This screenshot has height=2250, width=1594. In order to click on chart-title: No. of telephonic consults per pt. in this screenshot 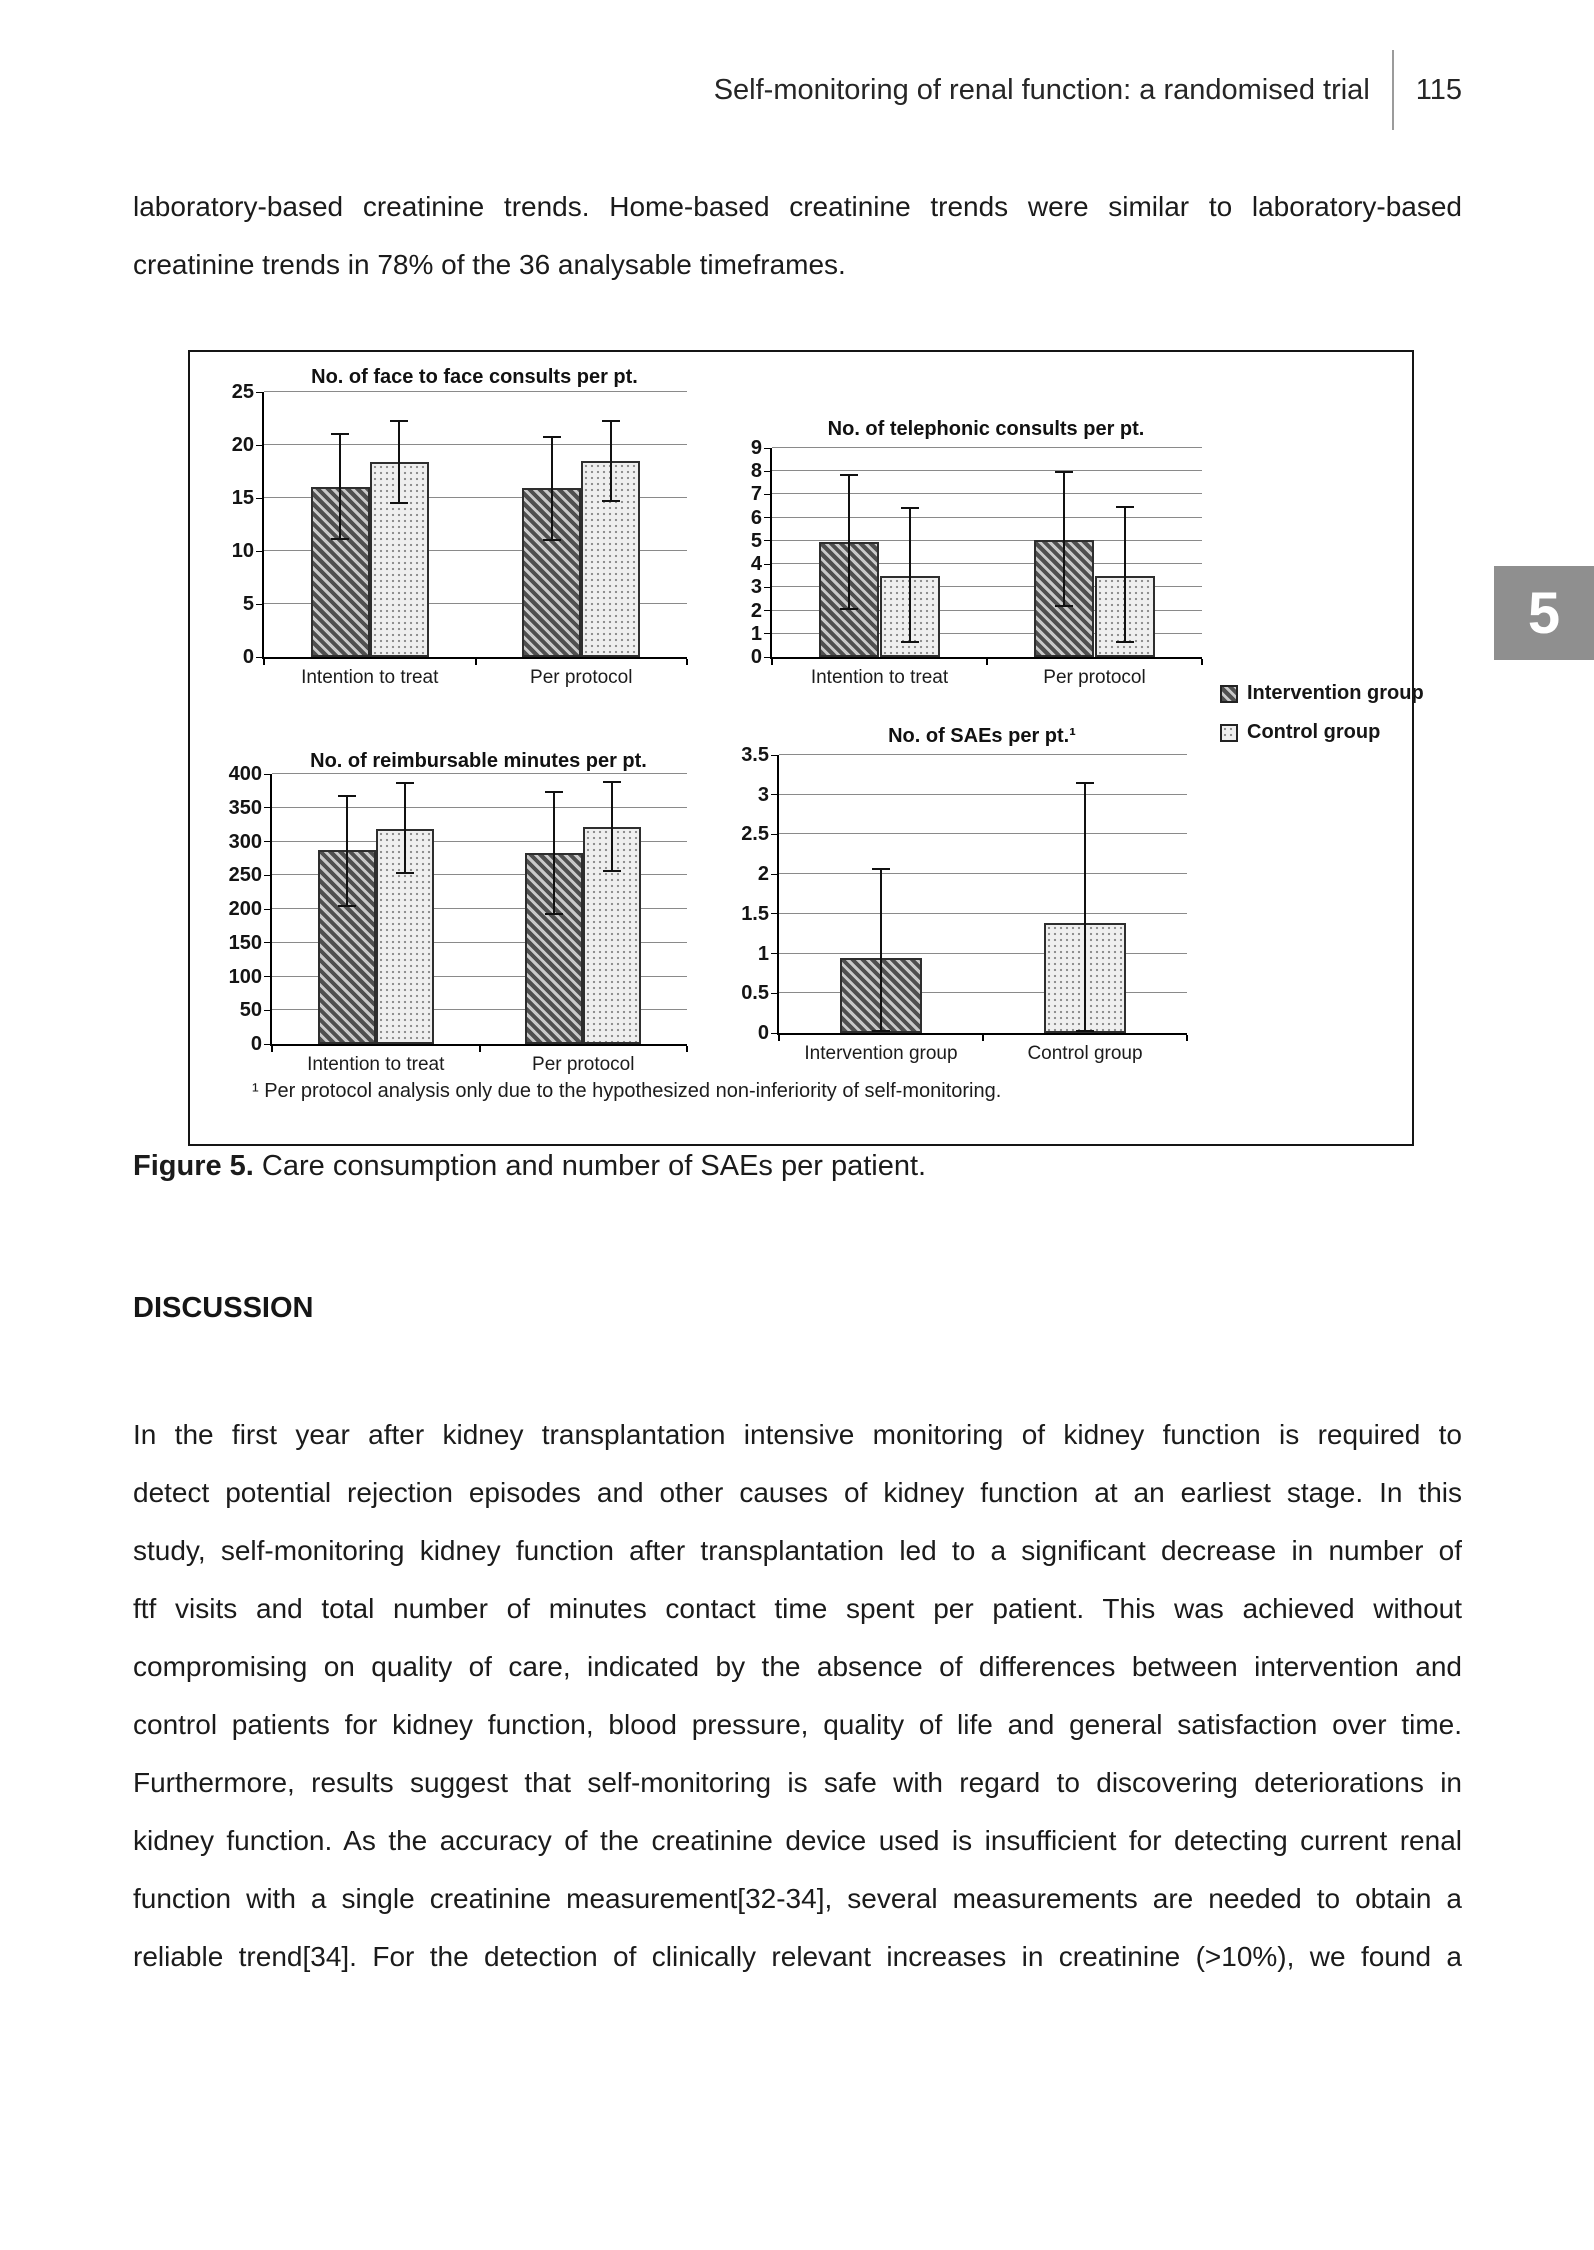, I will do `click(986, 429)`.